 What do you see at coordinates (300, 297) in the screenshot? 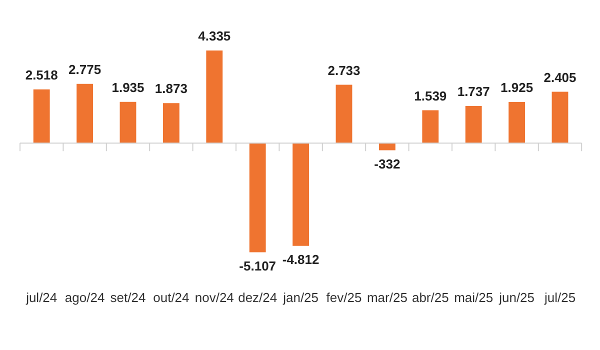
I see `x-tick-label: jan/25` at bounding box center [300, 297].